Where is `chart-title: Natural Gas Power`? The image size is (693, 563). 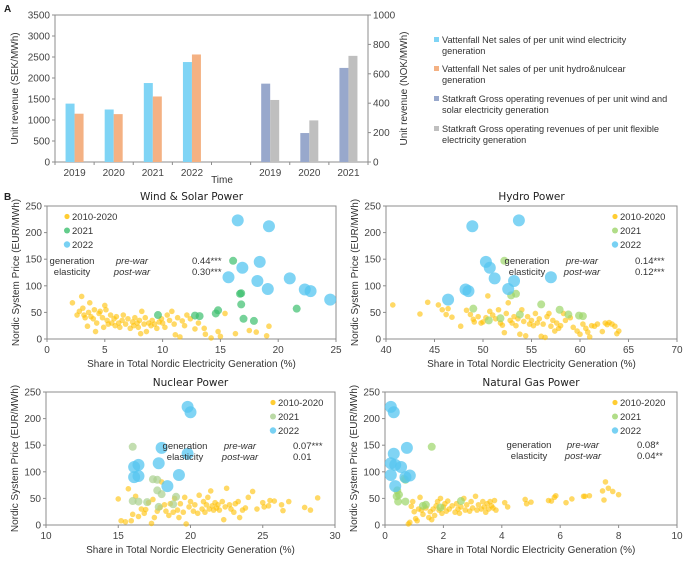
chart-title: Natural Gas Power is located at coordinates (531, 383).